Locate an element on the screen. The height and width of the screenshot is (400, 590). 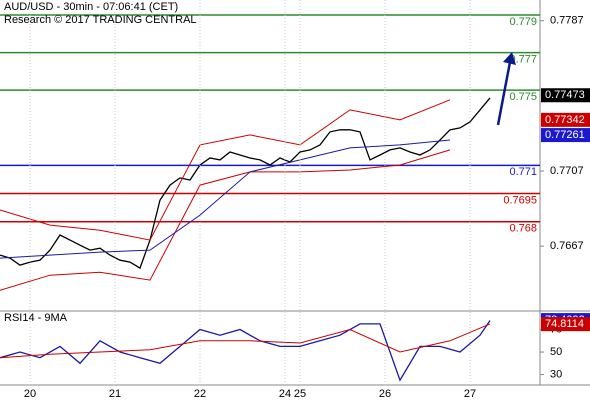
x-tick-label: 21 is located at coordinates (115, 394).